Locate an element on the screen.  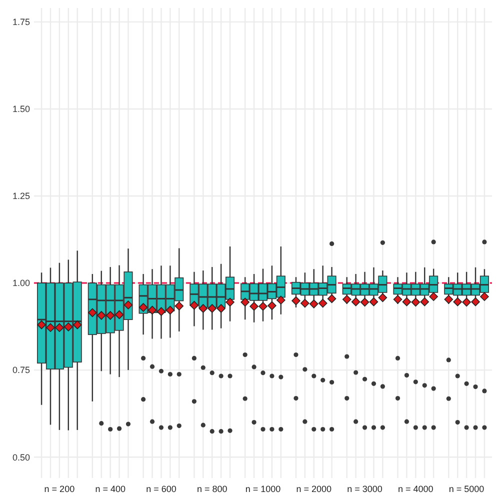
y-tick-label: 1.75 is located at coordinates (21, 22).